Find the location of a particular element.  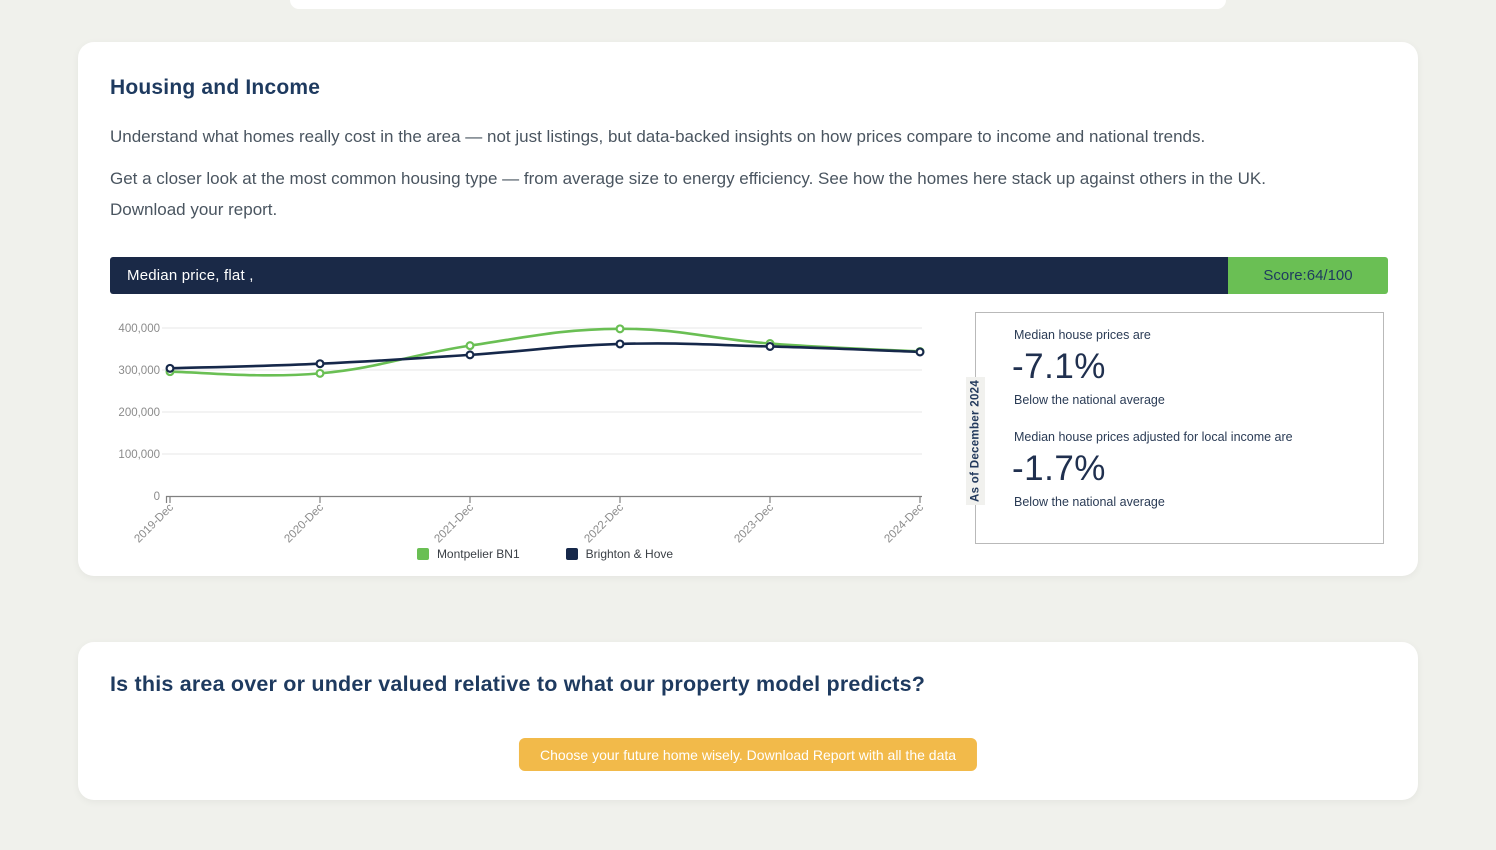

housing-card-title: Housing and Income is located at coordinates (215, 87).